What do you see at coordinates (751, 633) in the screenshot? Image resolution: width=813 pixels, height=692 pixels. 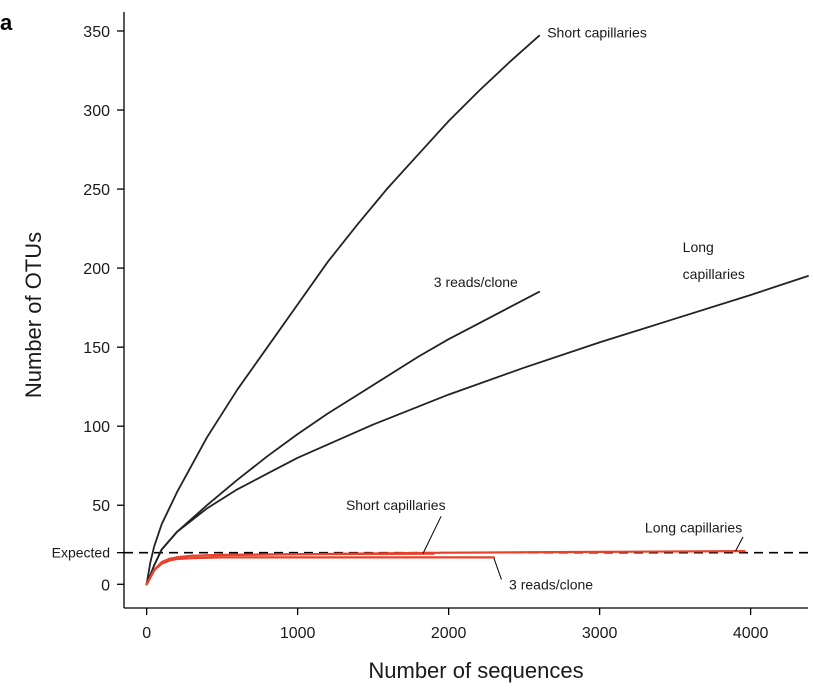 I see `x-tick-label: 4000` at bounding box center [751, 633].